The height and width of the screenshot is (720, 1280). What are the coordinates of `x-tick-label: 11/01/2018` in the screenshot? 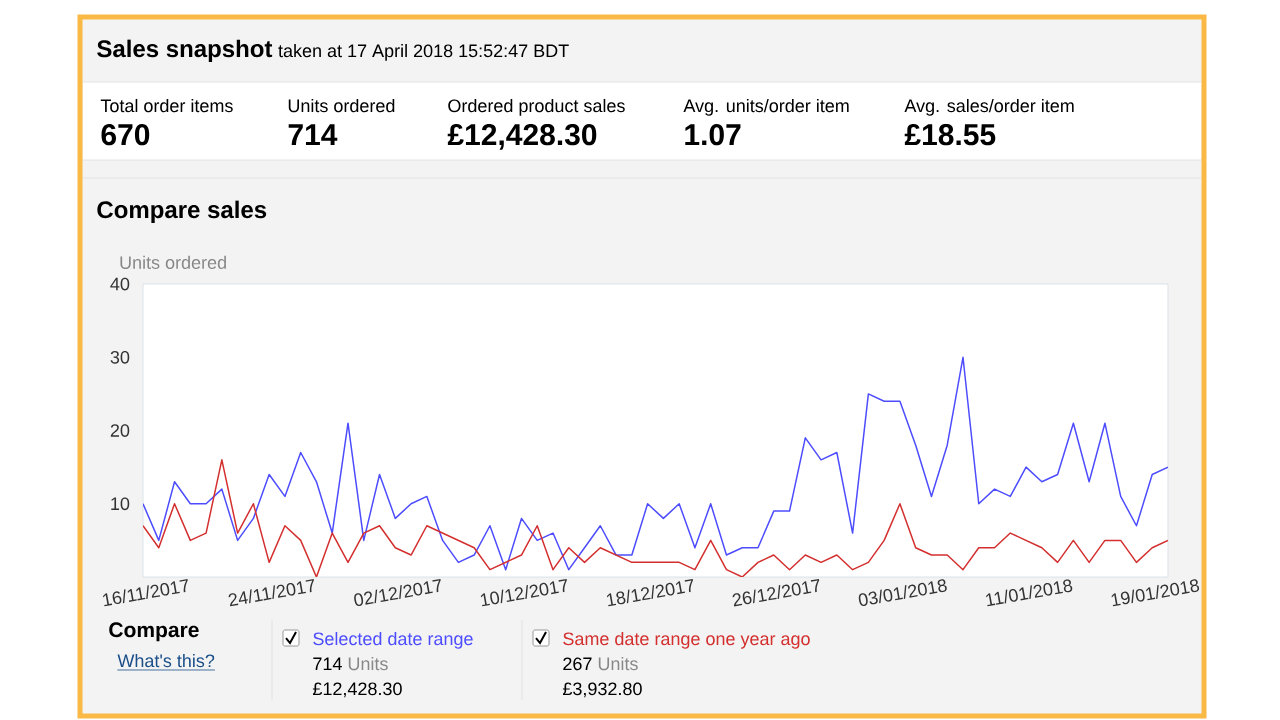 It's located at (1029, 593).